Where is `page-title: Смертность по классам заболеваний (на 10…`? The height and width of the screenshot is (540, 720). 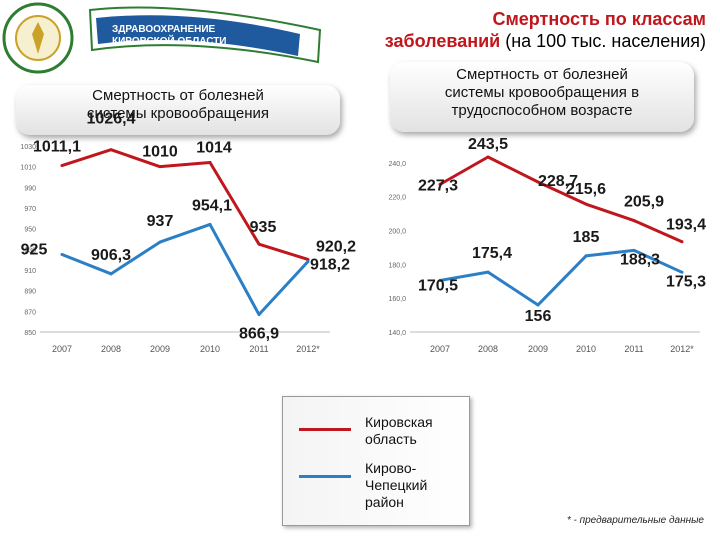
page-title: Смертность по классам заболеваний (на 10… is located at coordinates (506, 30).